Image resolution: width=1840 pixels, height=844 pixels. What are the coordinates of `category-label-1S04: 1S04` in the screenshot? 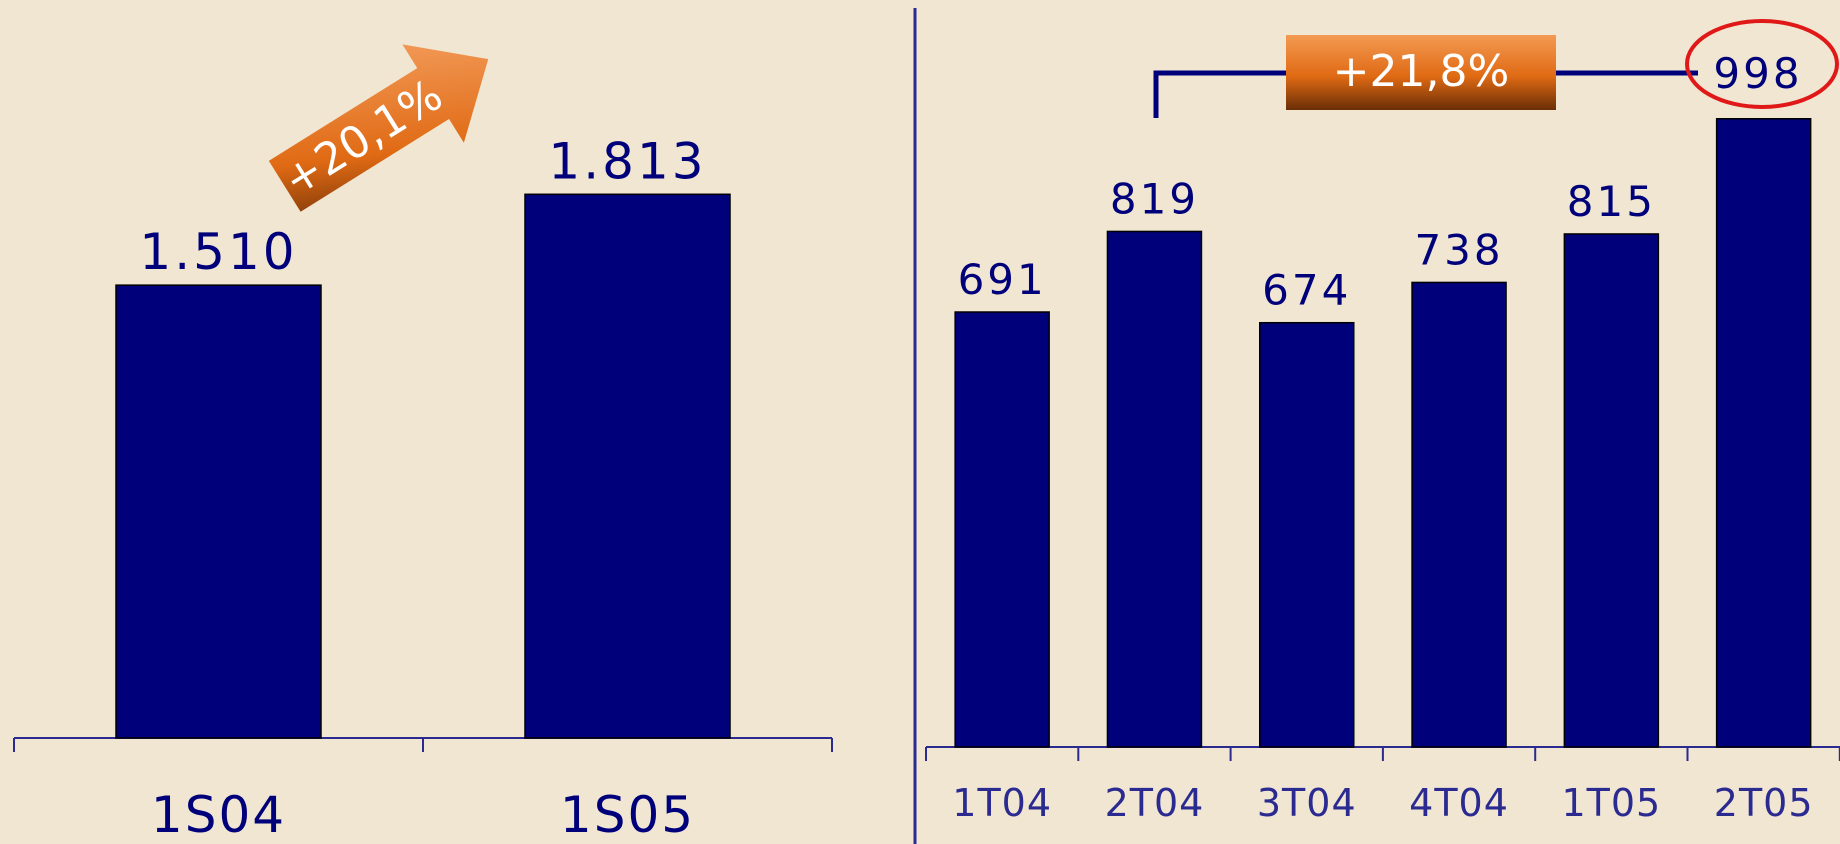 It's located at (218, 815).